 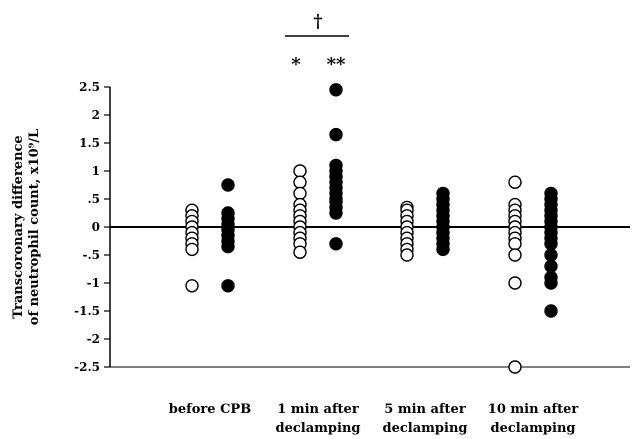 I want to click on filled-significance-mark: **, so click(x=336, y=64).